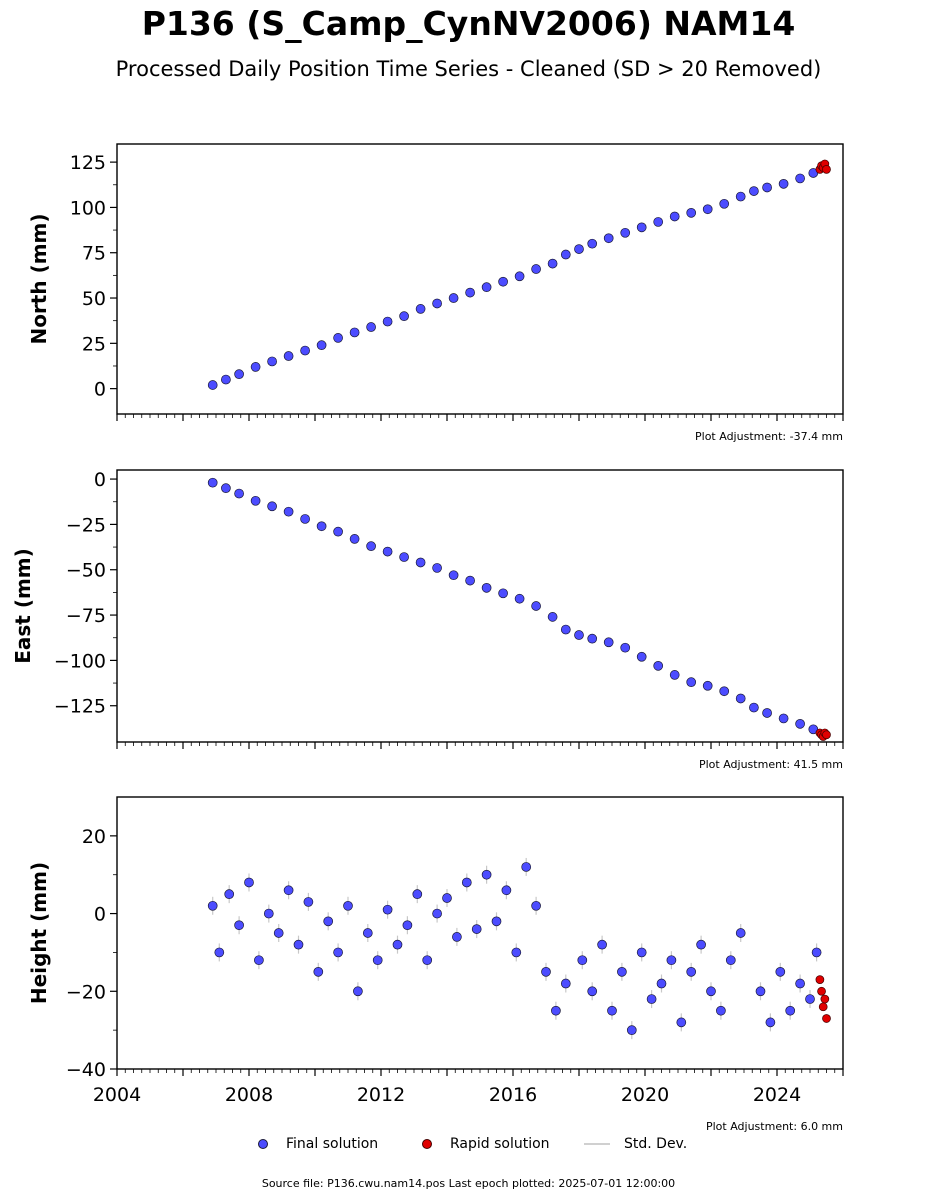 This screenshot has height=1200, width=937. I want to click on legend-final-label: Final solution, so click(332, 1144).